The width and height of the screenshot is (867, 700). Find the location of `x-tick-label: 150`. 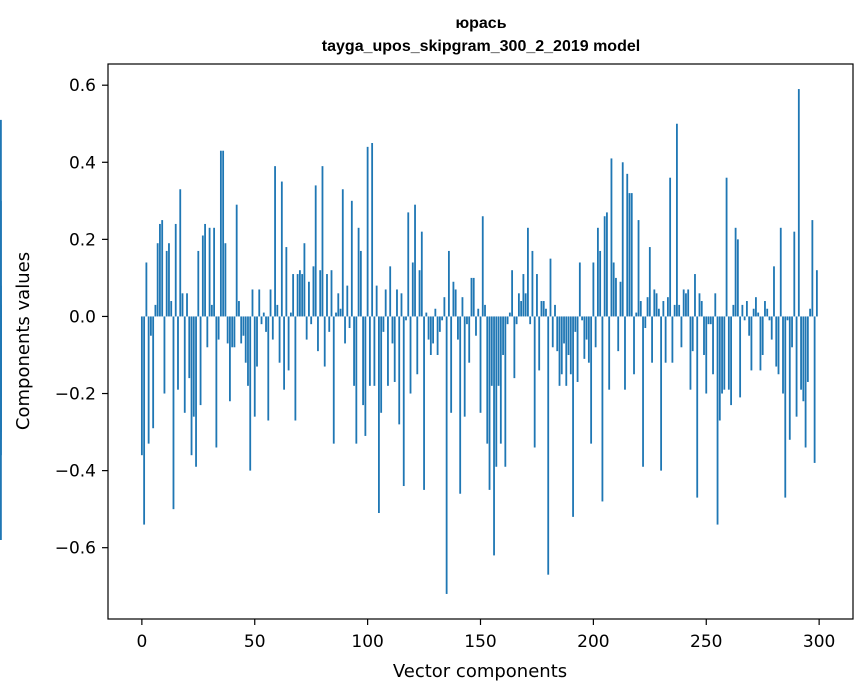

x-tick-label: 150 is located at coordinates (480, 642).